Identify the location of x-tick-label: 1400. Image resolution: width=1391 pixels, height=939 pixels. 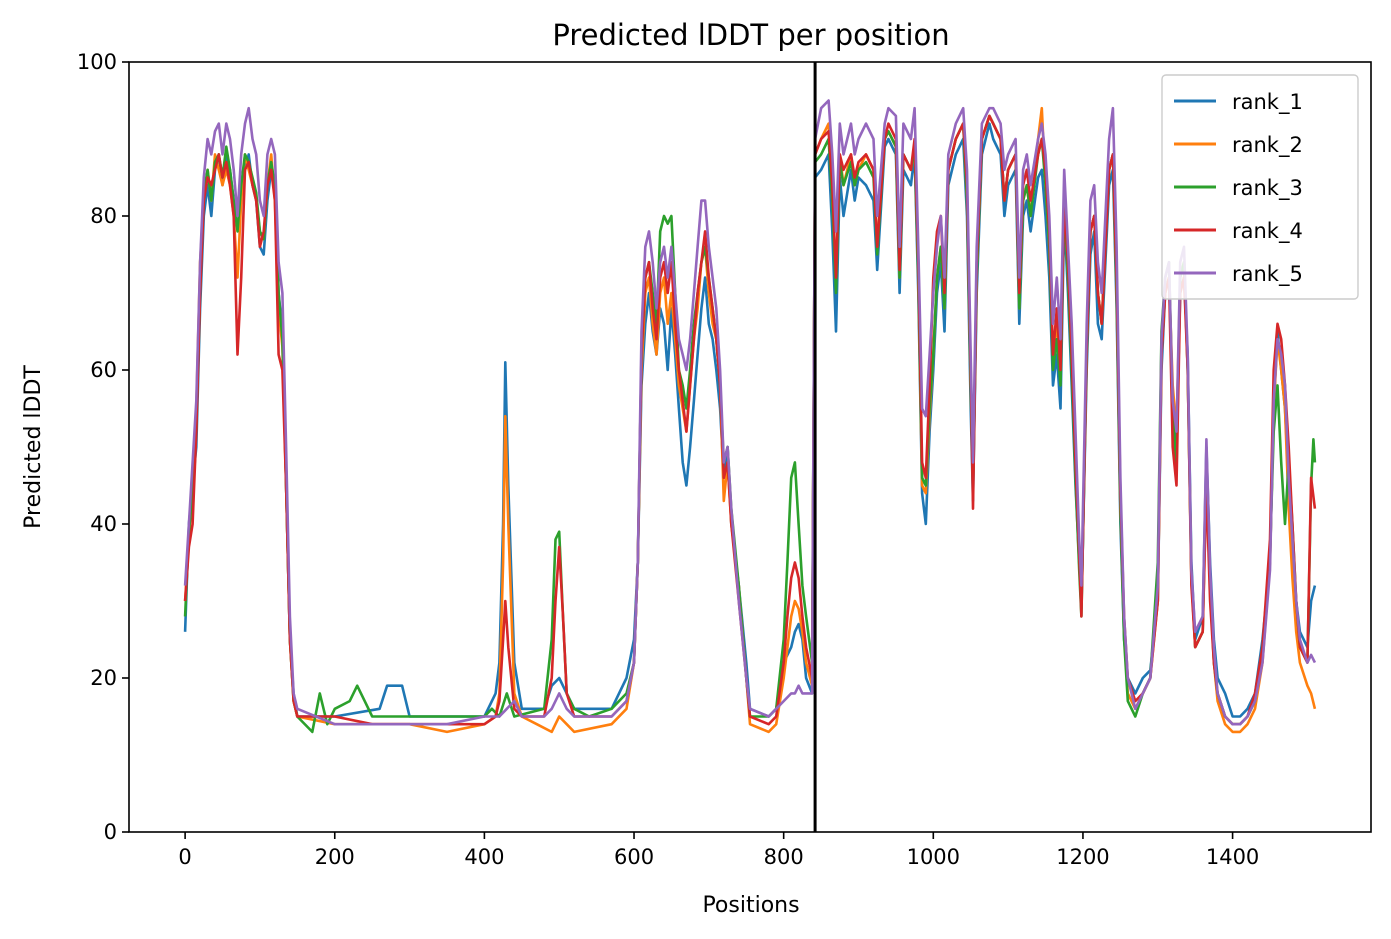
(1232, 857).